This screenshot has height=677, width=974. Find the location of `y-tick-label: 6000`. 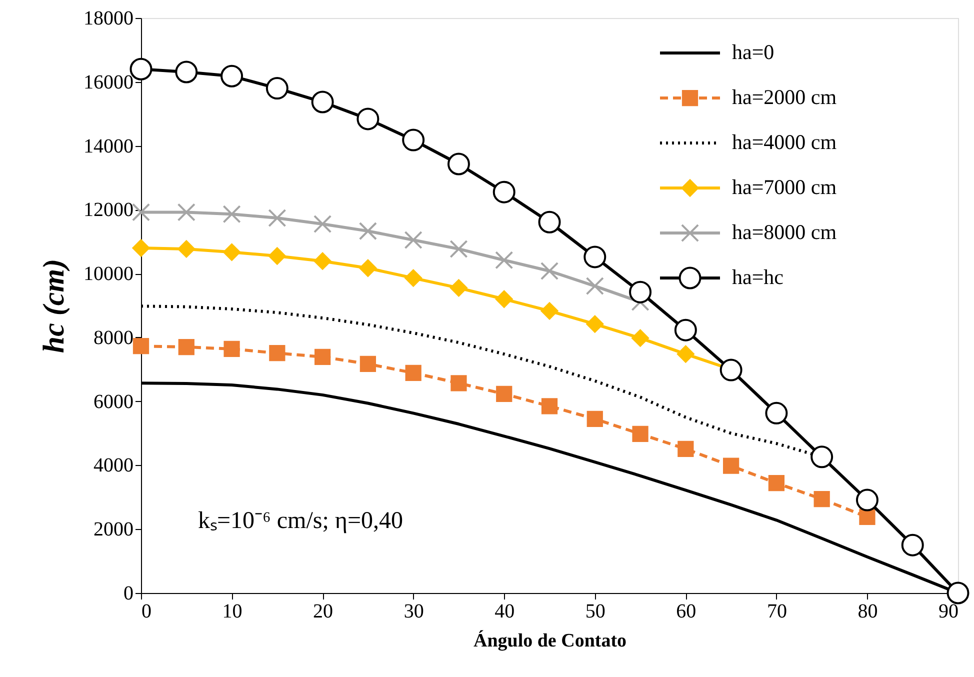

y-tick-label: 6000 is located at coordinates (114, 401).